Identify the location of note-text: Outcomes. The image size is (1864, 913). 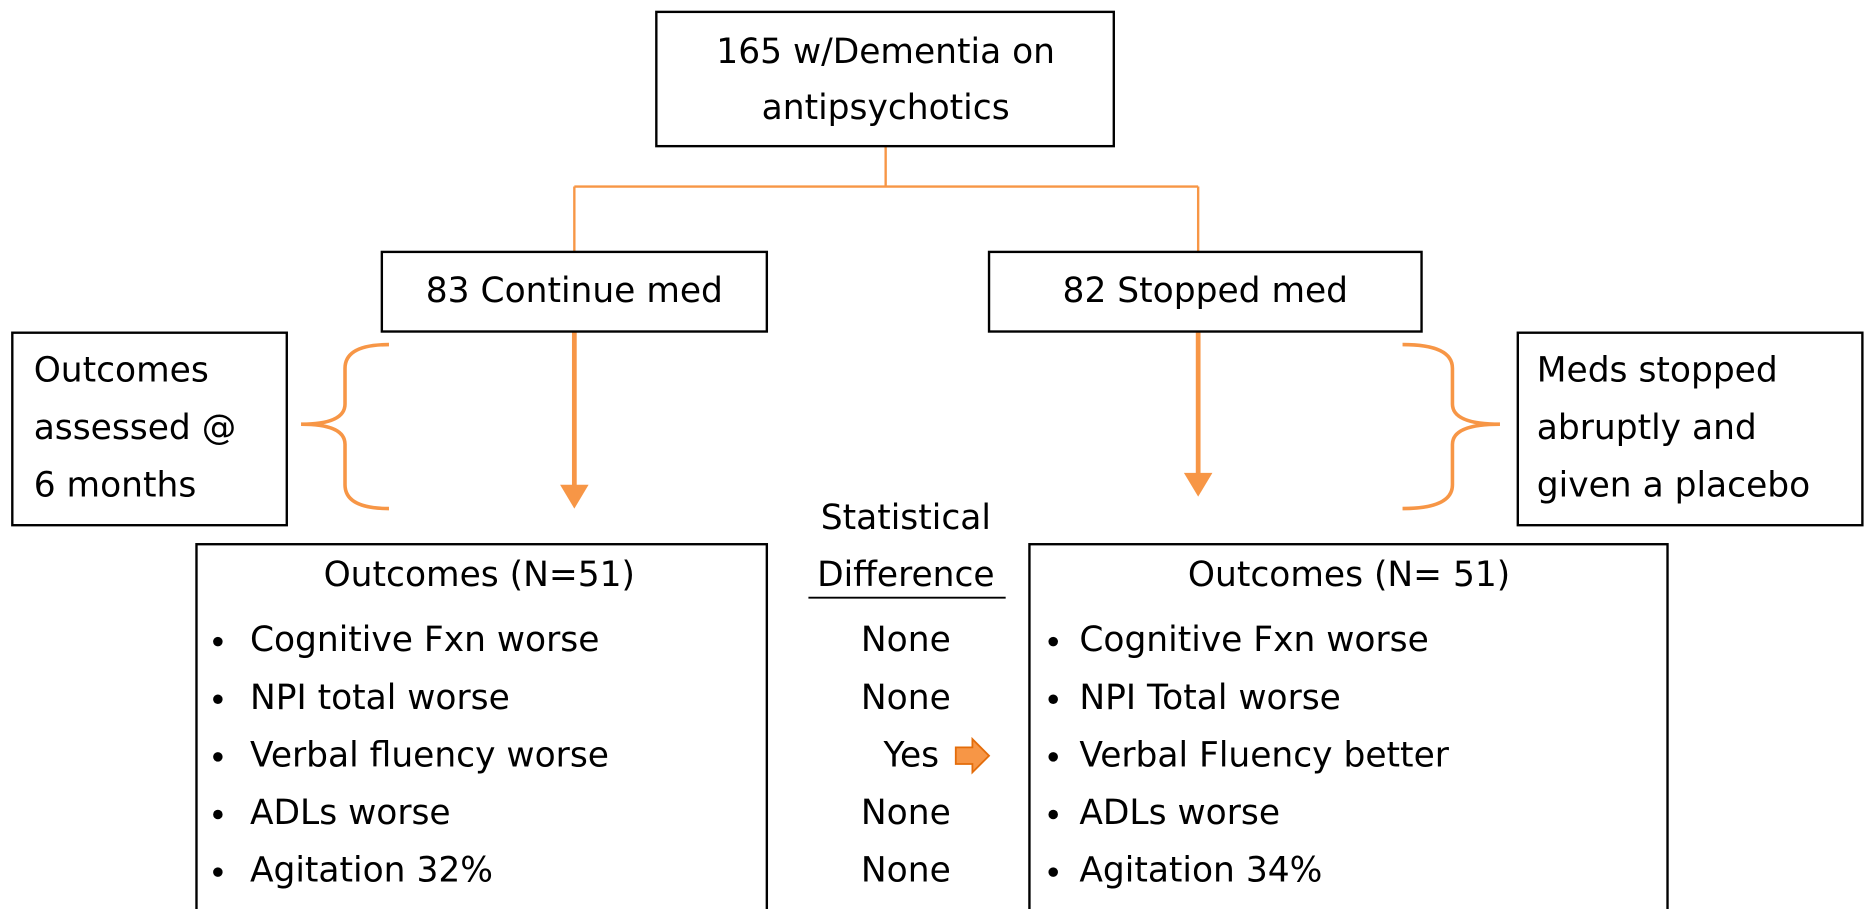
(121, 370).